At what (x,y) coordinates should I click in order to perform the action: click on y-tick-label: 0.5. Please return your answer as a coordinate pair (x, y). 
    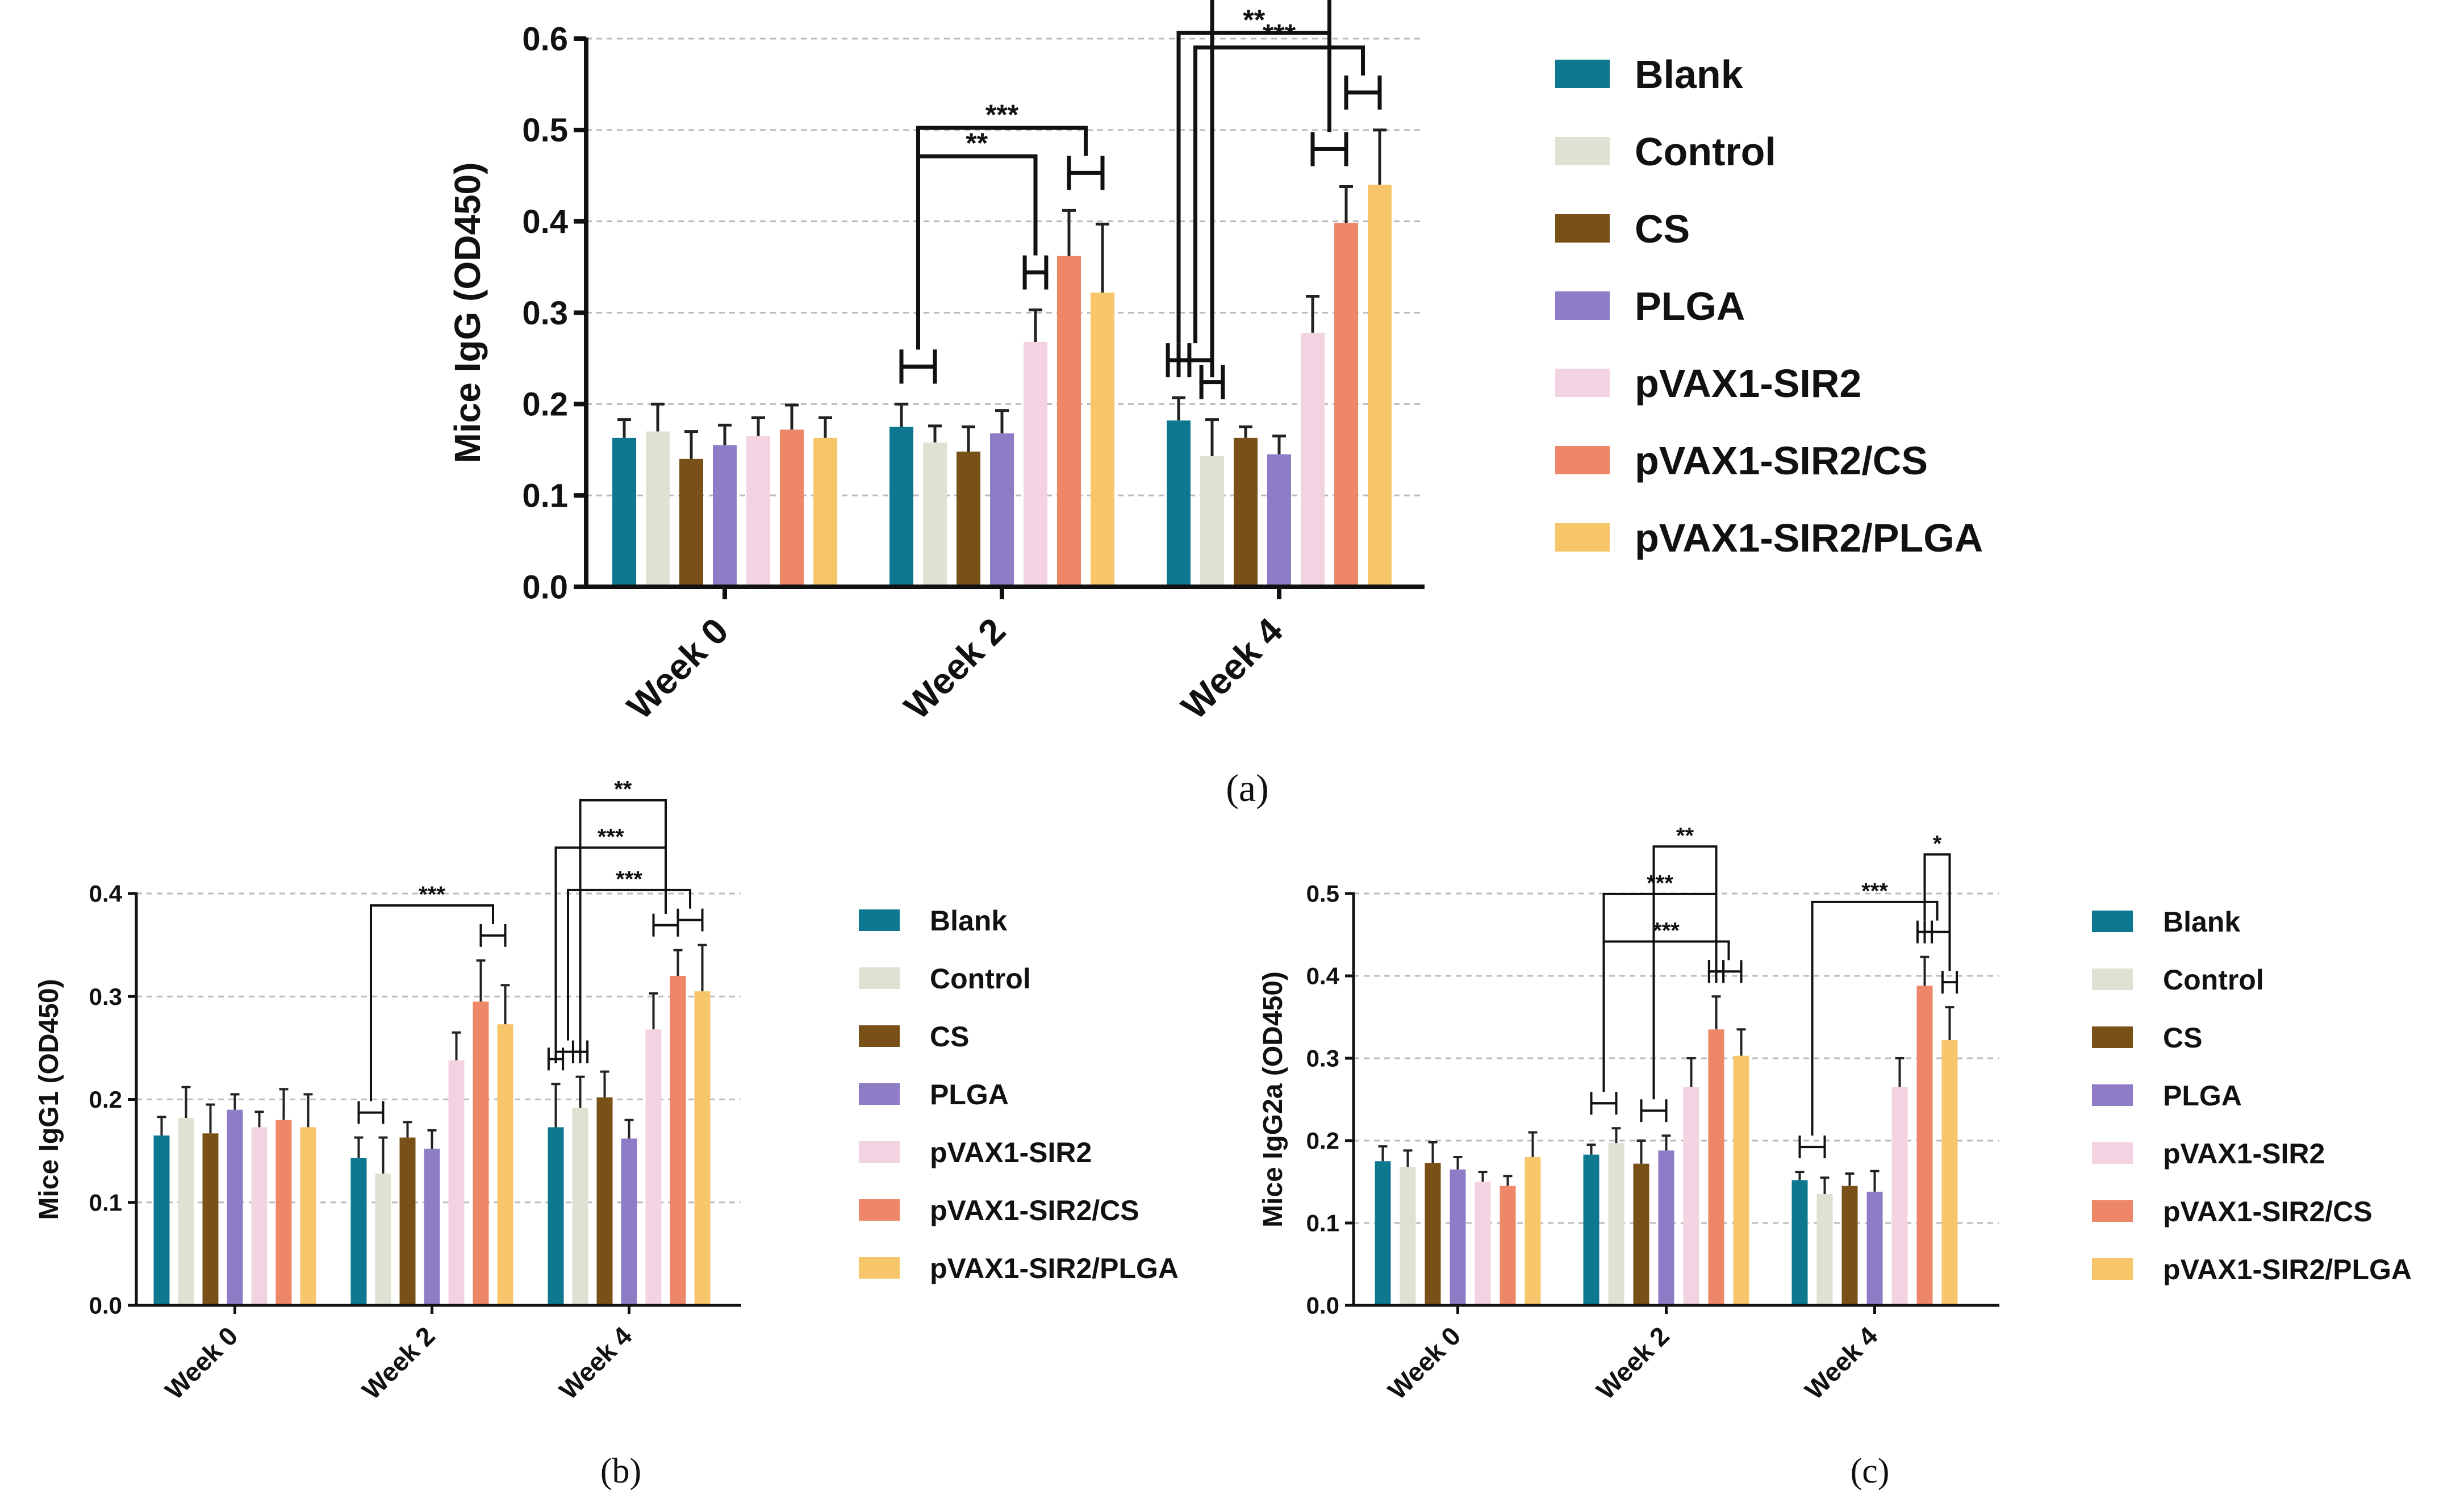
    Looking at the image, I should click on (545, 130).